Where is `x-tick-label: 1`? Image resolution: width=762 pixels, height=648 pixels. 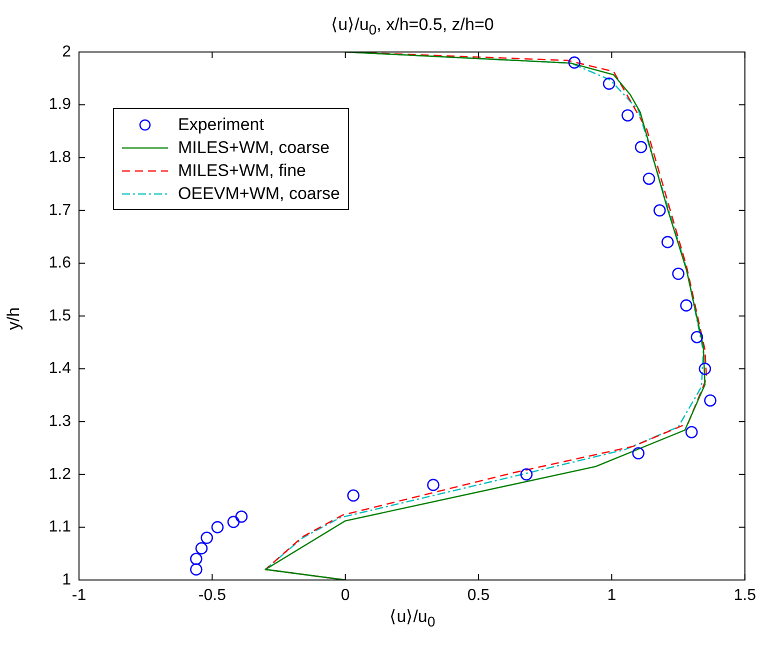
x-tick-label: 1 is located at coordinates (611, 595).